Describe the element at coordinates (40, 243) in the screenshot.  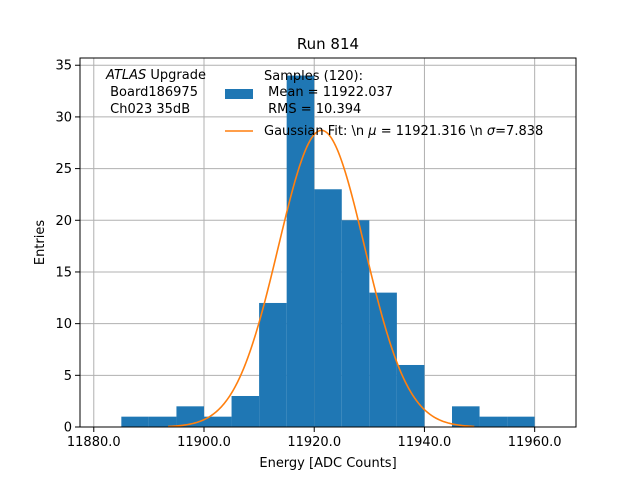
I see `y-axis-label: Entries` at that location.